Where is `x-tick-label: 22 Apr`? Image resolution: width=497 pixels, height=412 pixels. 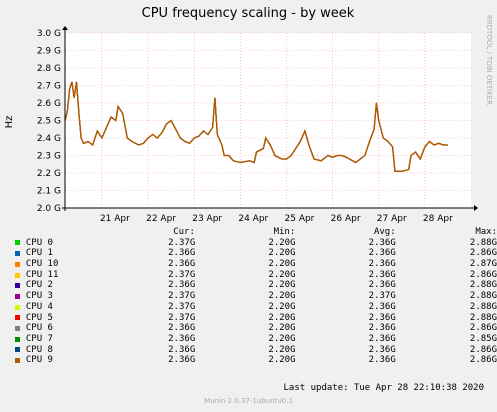
x-tick-label: 22 Apr is located at coordinates (161, 219).